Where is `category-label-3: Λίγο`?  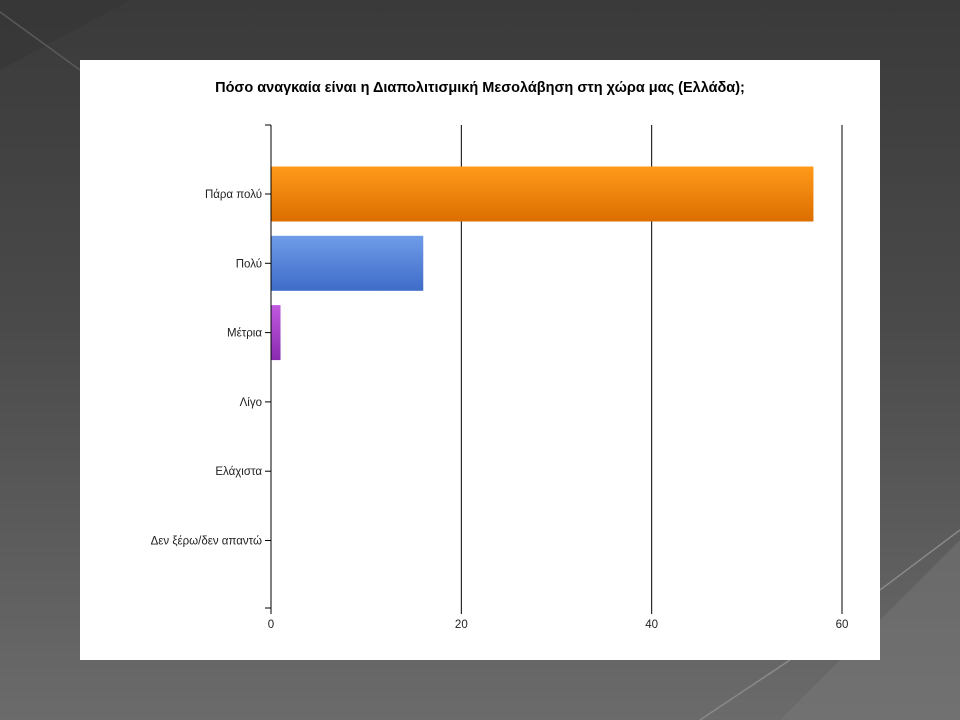
category-label-3: Λίγο is located at coordinates (251, 403).